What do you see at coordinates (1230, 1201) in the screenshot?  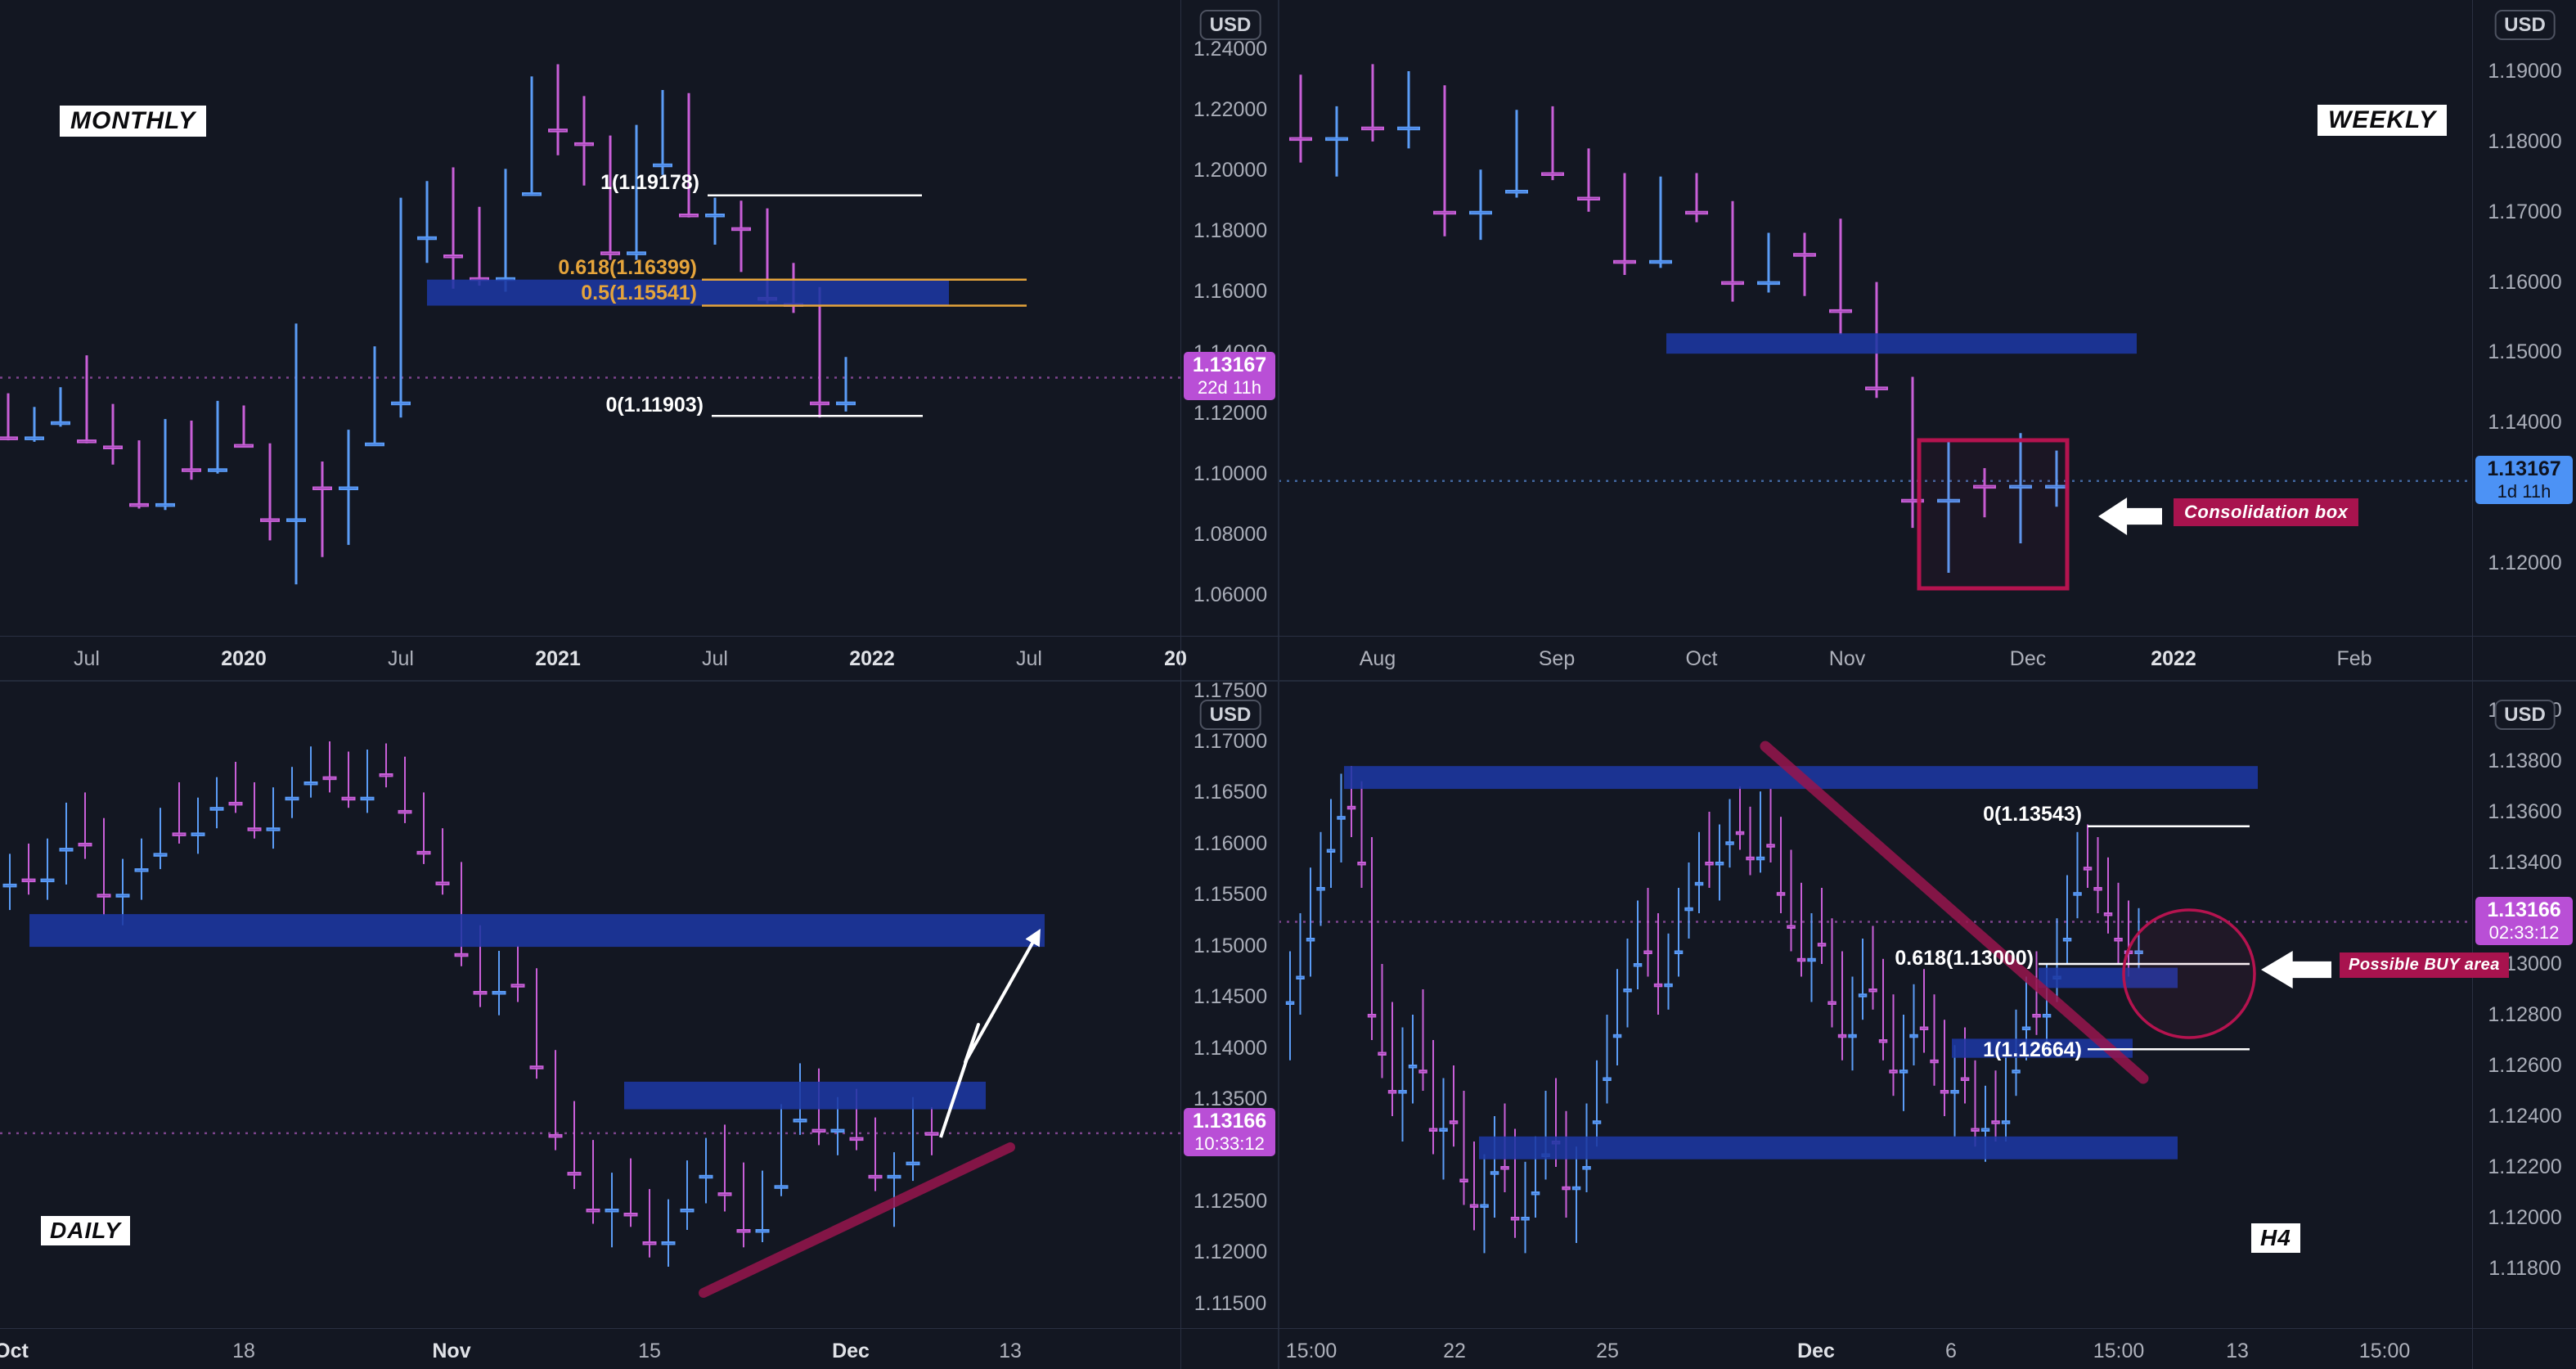 I see `price-tick: 1.12500` at bounding box center [1230, 1201].